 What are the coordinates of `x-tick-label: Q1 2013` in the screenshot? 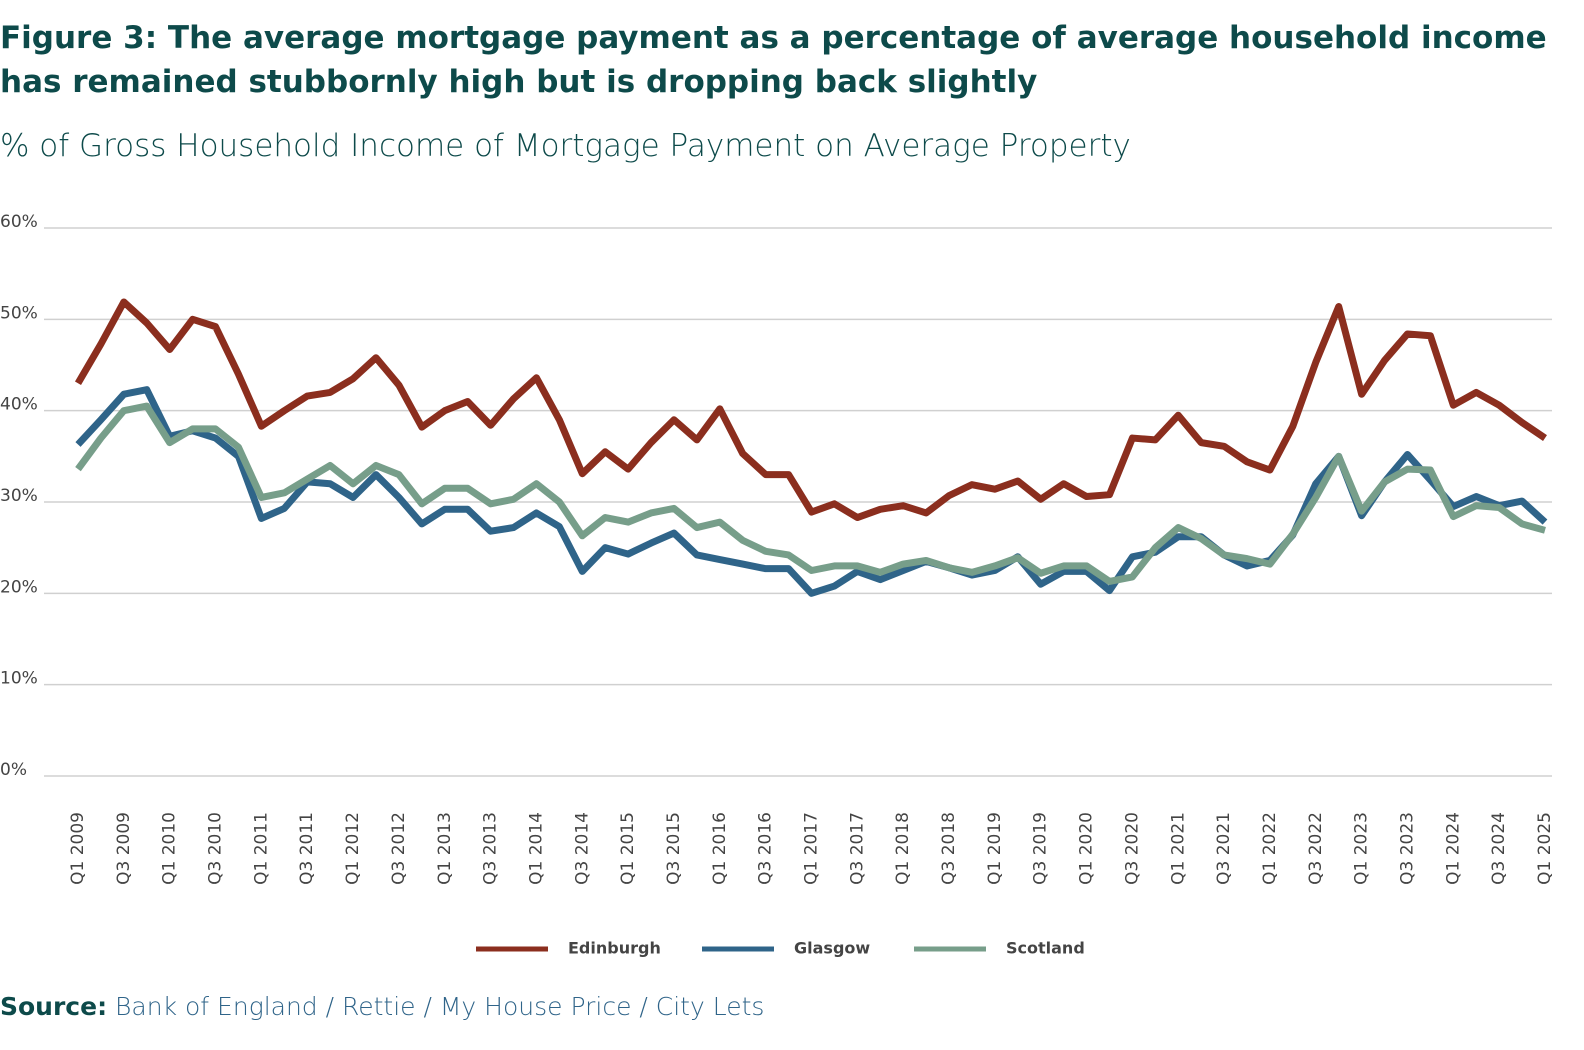 It's located at (445, 848).